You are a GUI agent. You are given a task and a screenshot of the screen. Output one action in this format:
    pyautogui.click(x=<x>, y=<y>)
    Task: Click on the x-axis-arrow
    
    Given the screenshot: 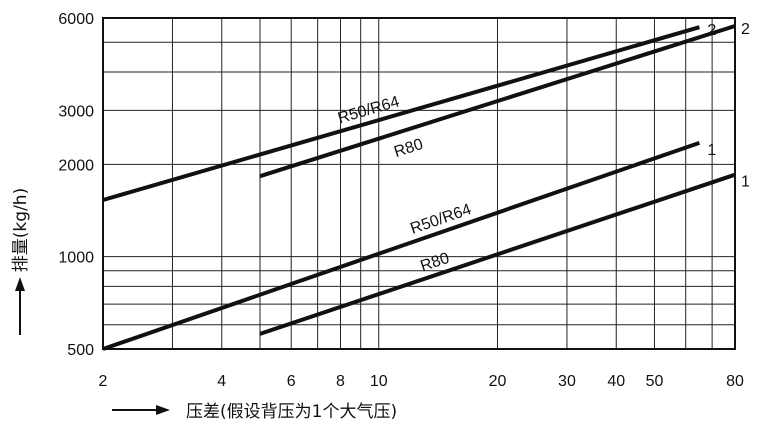 What is the action you would take?
    pyautogui.click(x=141, y=410)
    